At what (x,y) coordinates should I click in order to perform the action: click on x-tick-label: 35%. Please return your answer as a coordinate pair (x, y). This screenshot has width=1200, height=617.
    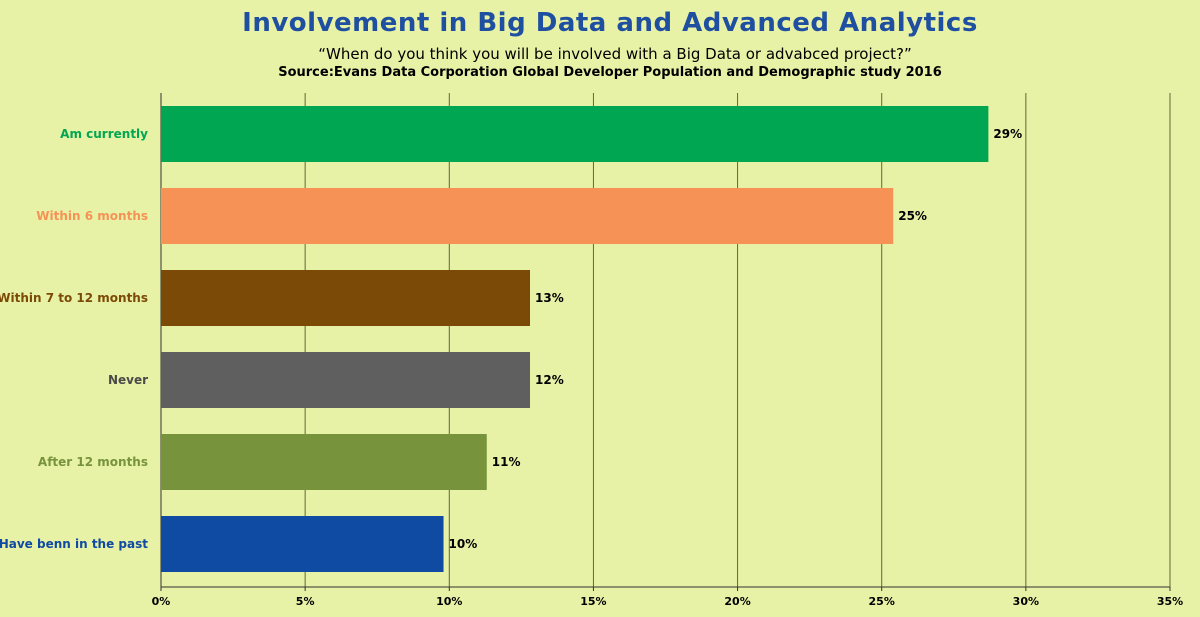
    Looking at the image, I should click on (1170, 601).